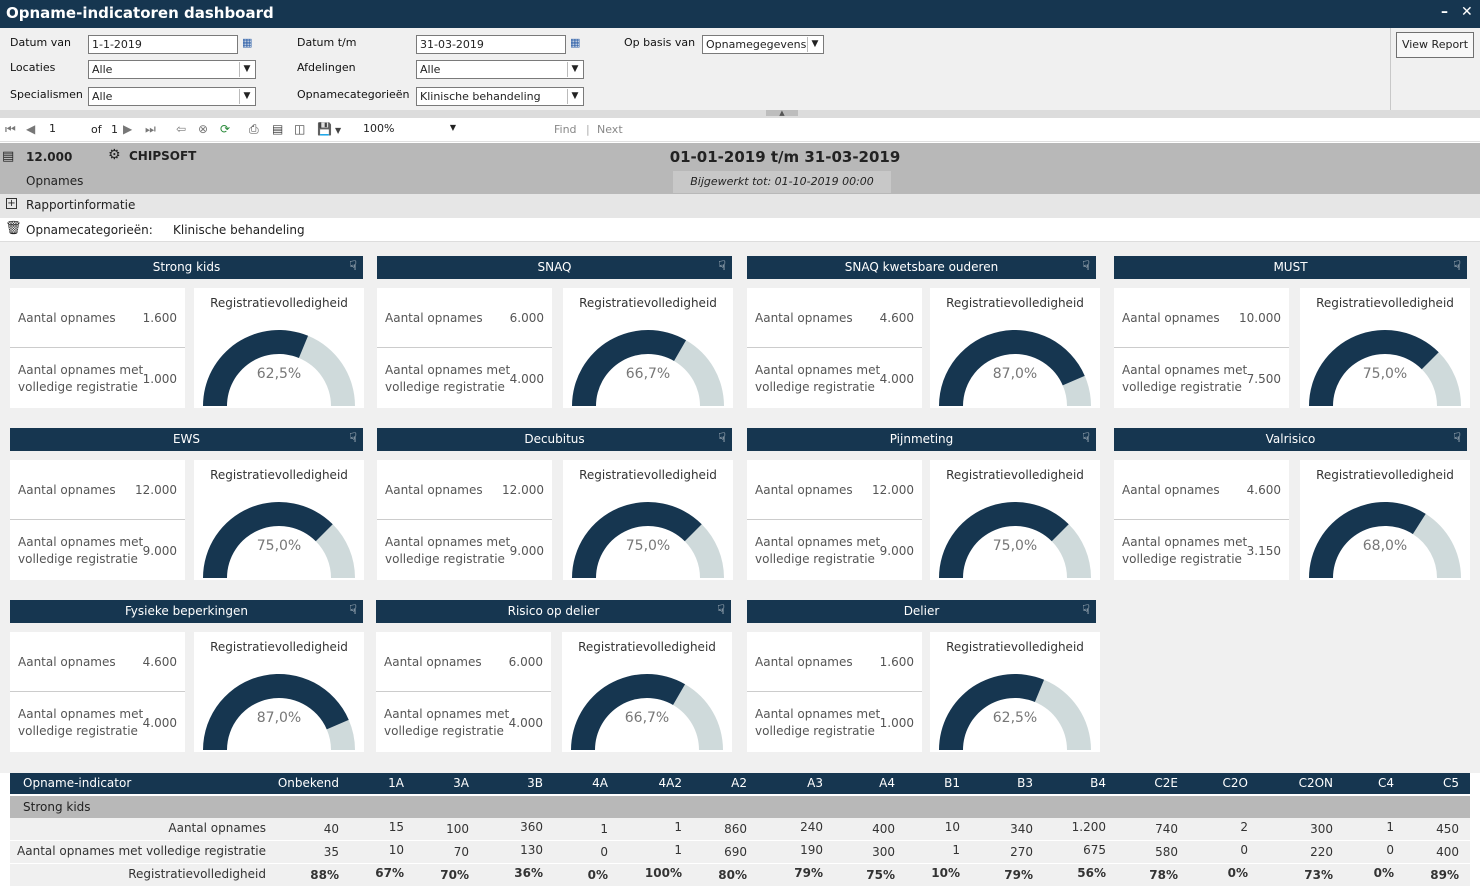 This screenshot has width=1480, height=886. What do you see at coordinates (1098, 783) in the screenshot?
I see `column-header: B4` at bounding box center [1098, 783].